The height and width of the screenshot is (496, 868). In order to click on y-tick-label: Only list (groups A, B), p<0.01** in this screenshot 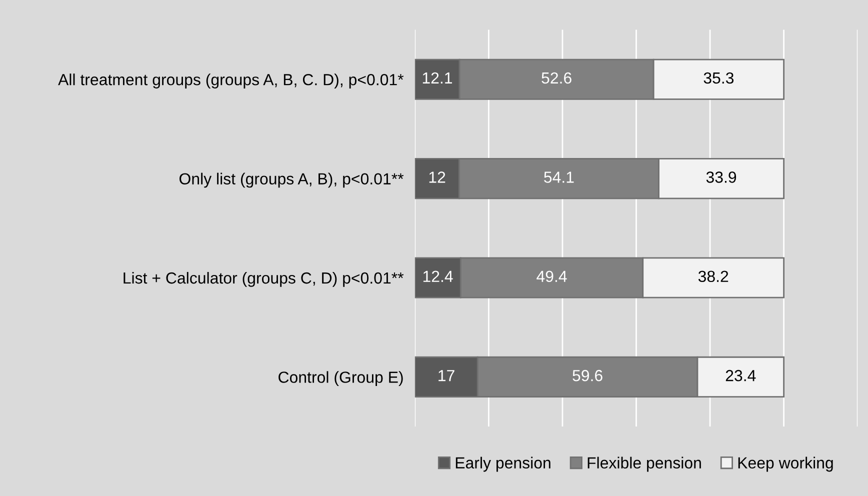, I will do `click(292, 180)`.